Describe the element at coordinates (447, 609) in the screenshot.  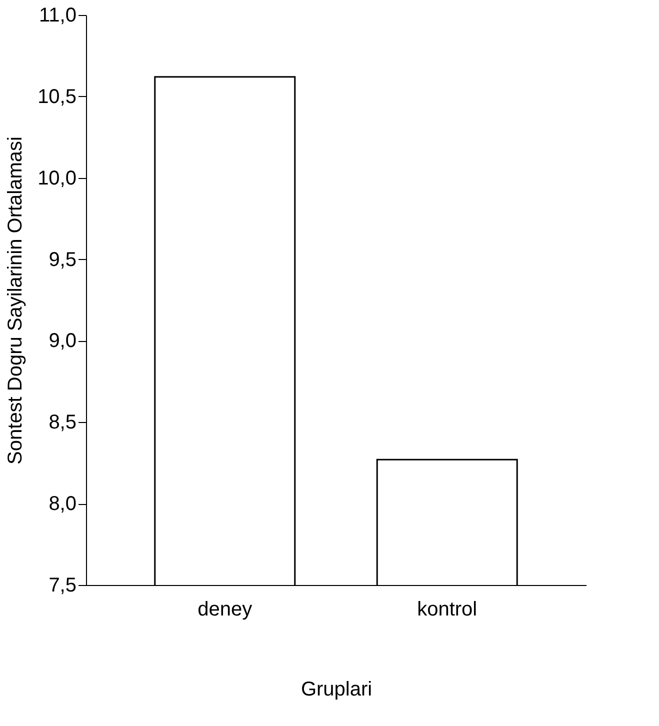
I see `x-tick-label: kontrol` at that location.